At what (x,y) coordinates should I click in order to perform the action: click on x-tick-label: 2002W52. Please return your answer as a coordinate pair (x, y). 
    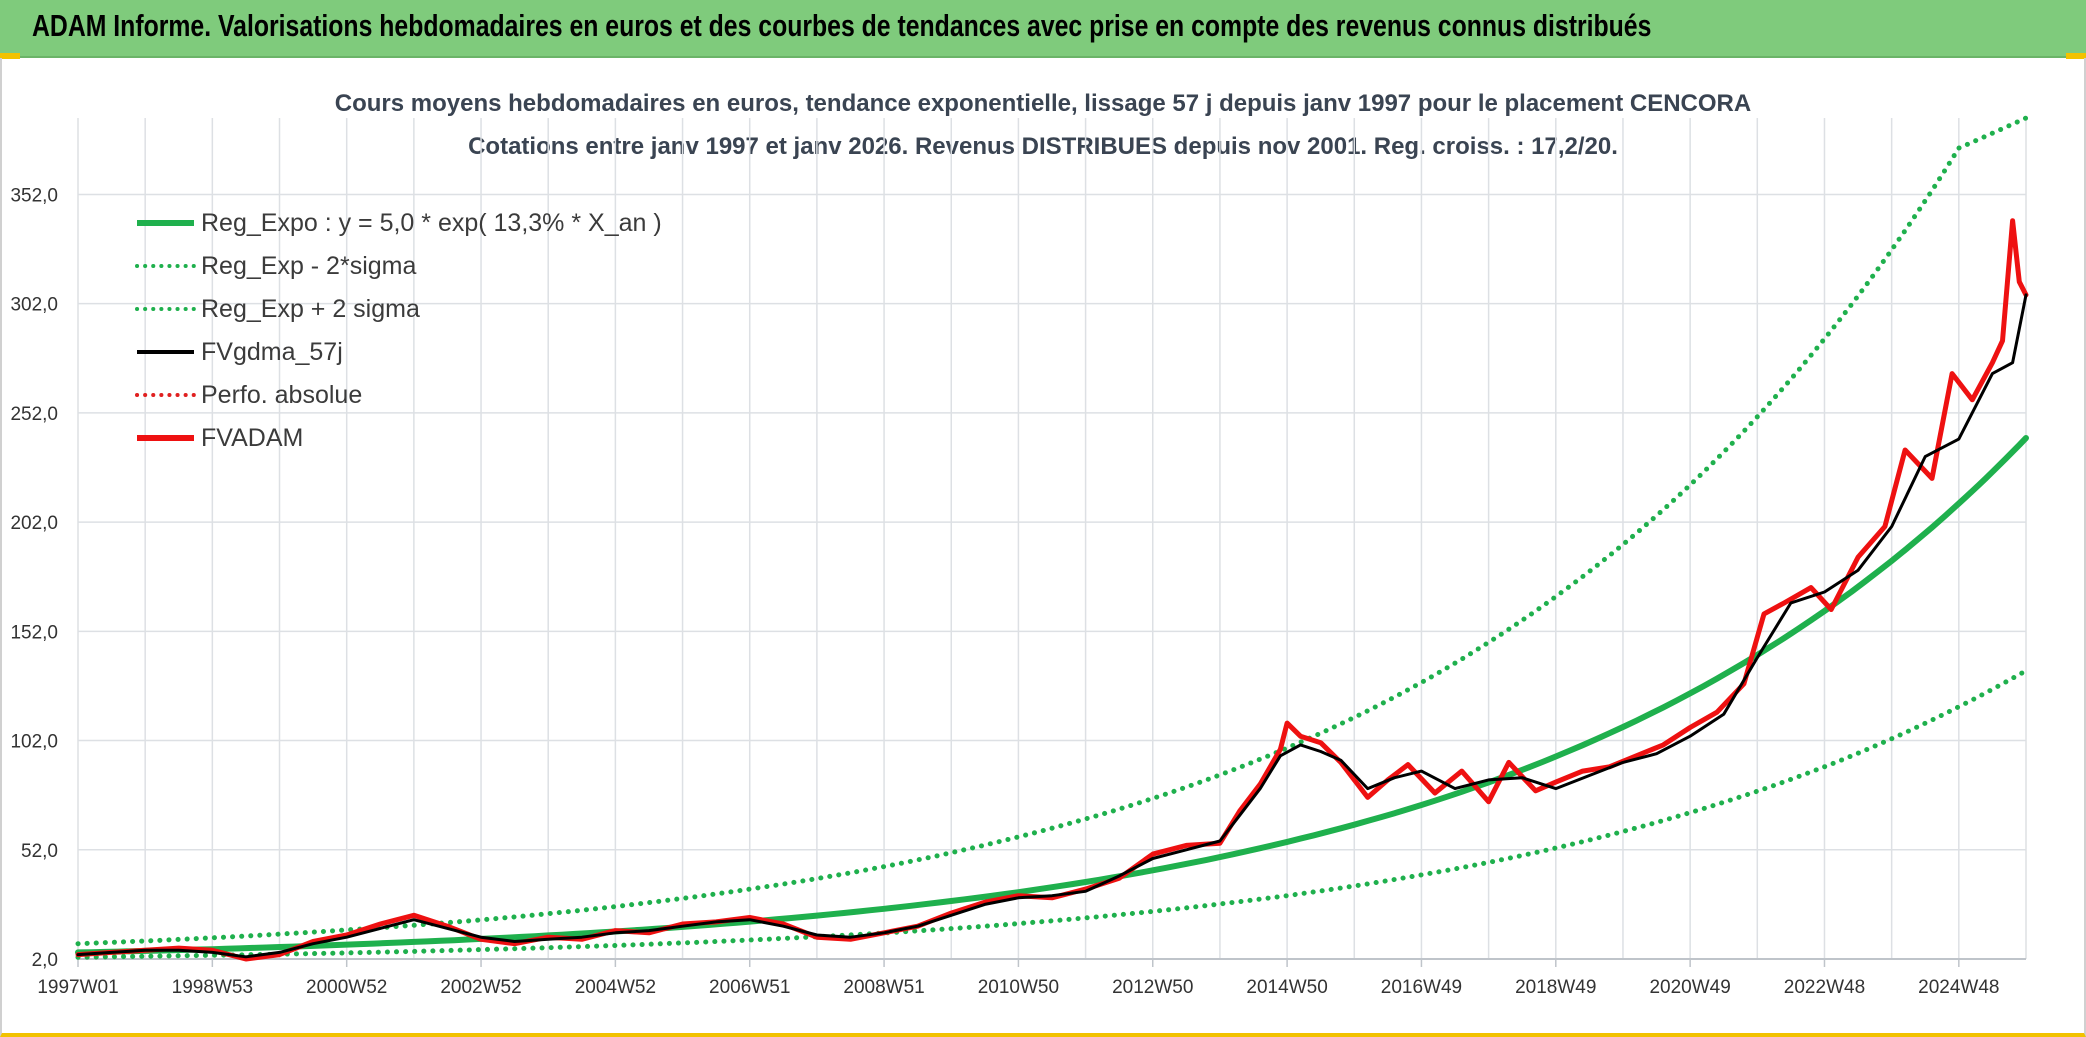
    Looking at the image, I should click on (480, 987).